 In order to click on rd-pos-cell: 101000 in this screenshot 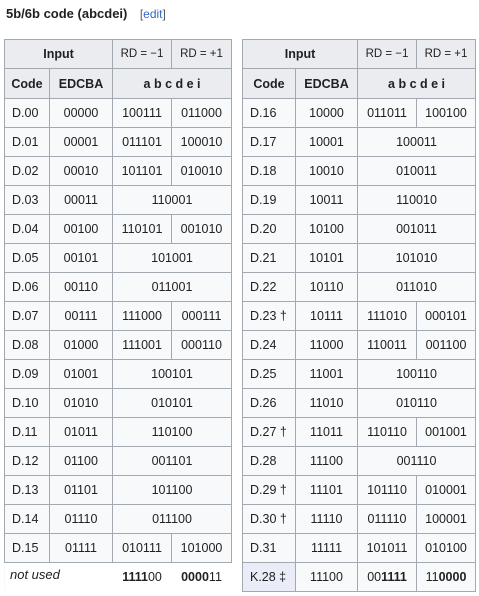, I will do `click(202, 548)`.